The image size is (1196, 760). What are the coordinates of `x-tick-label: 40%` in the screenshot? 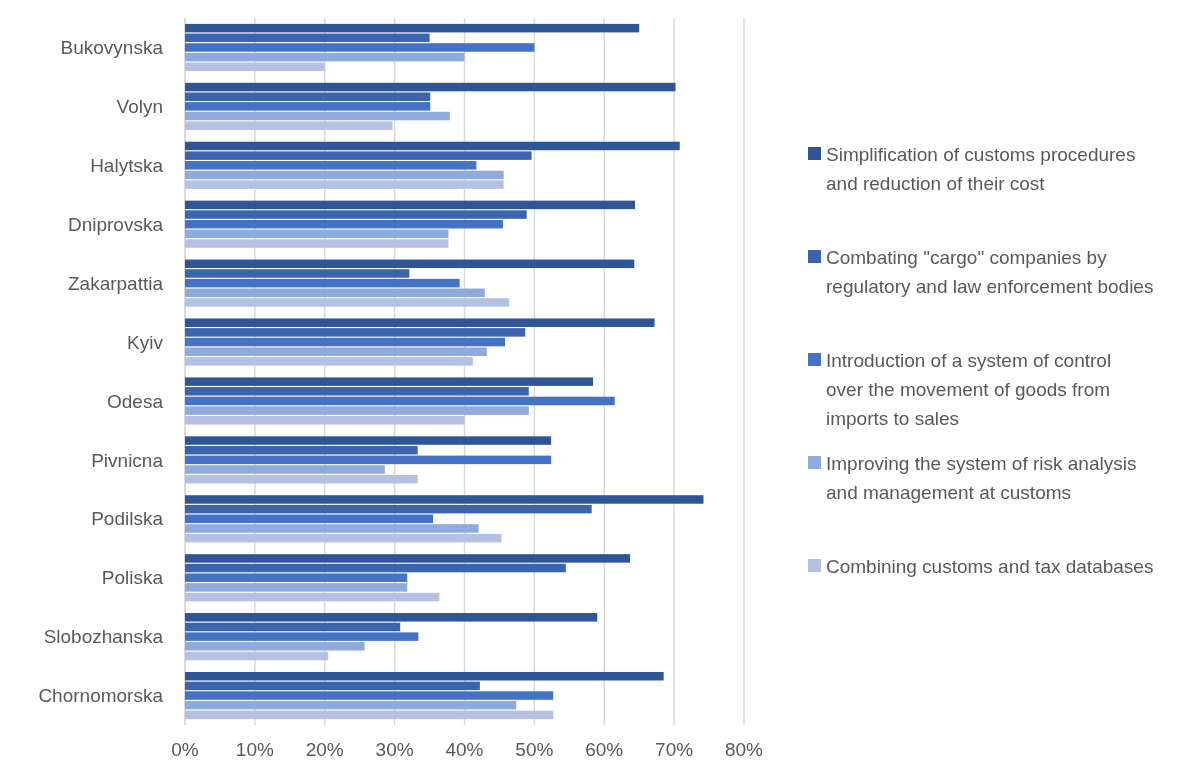 It's located at (464, 749).